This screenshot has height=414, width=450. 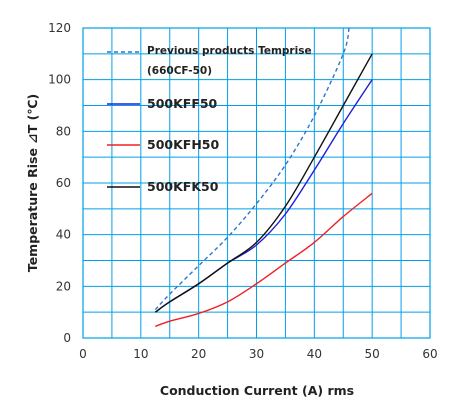 I want to click on x-tick-label: 60, so click(x=429, y=354).